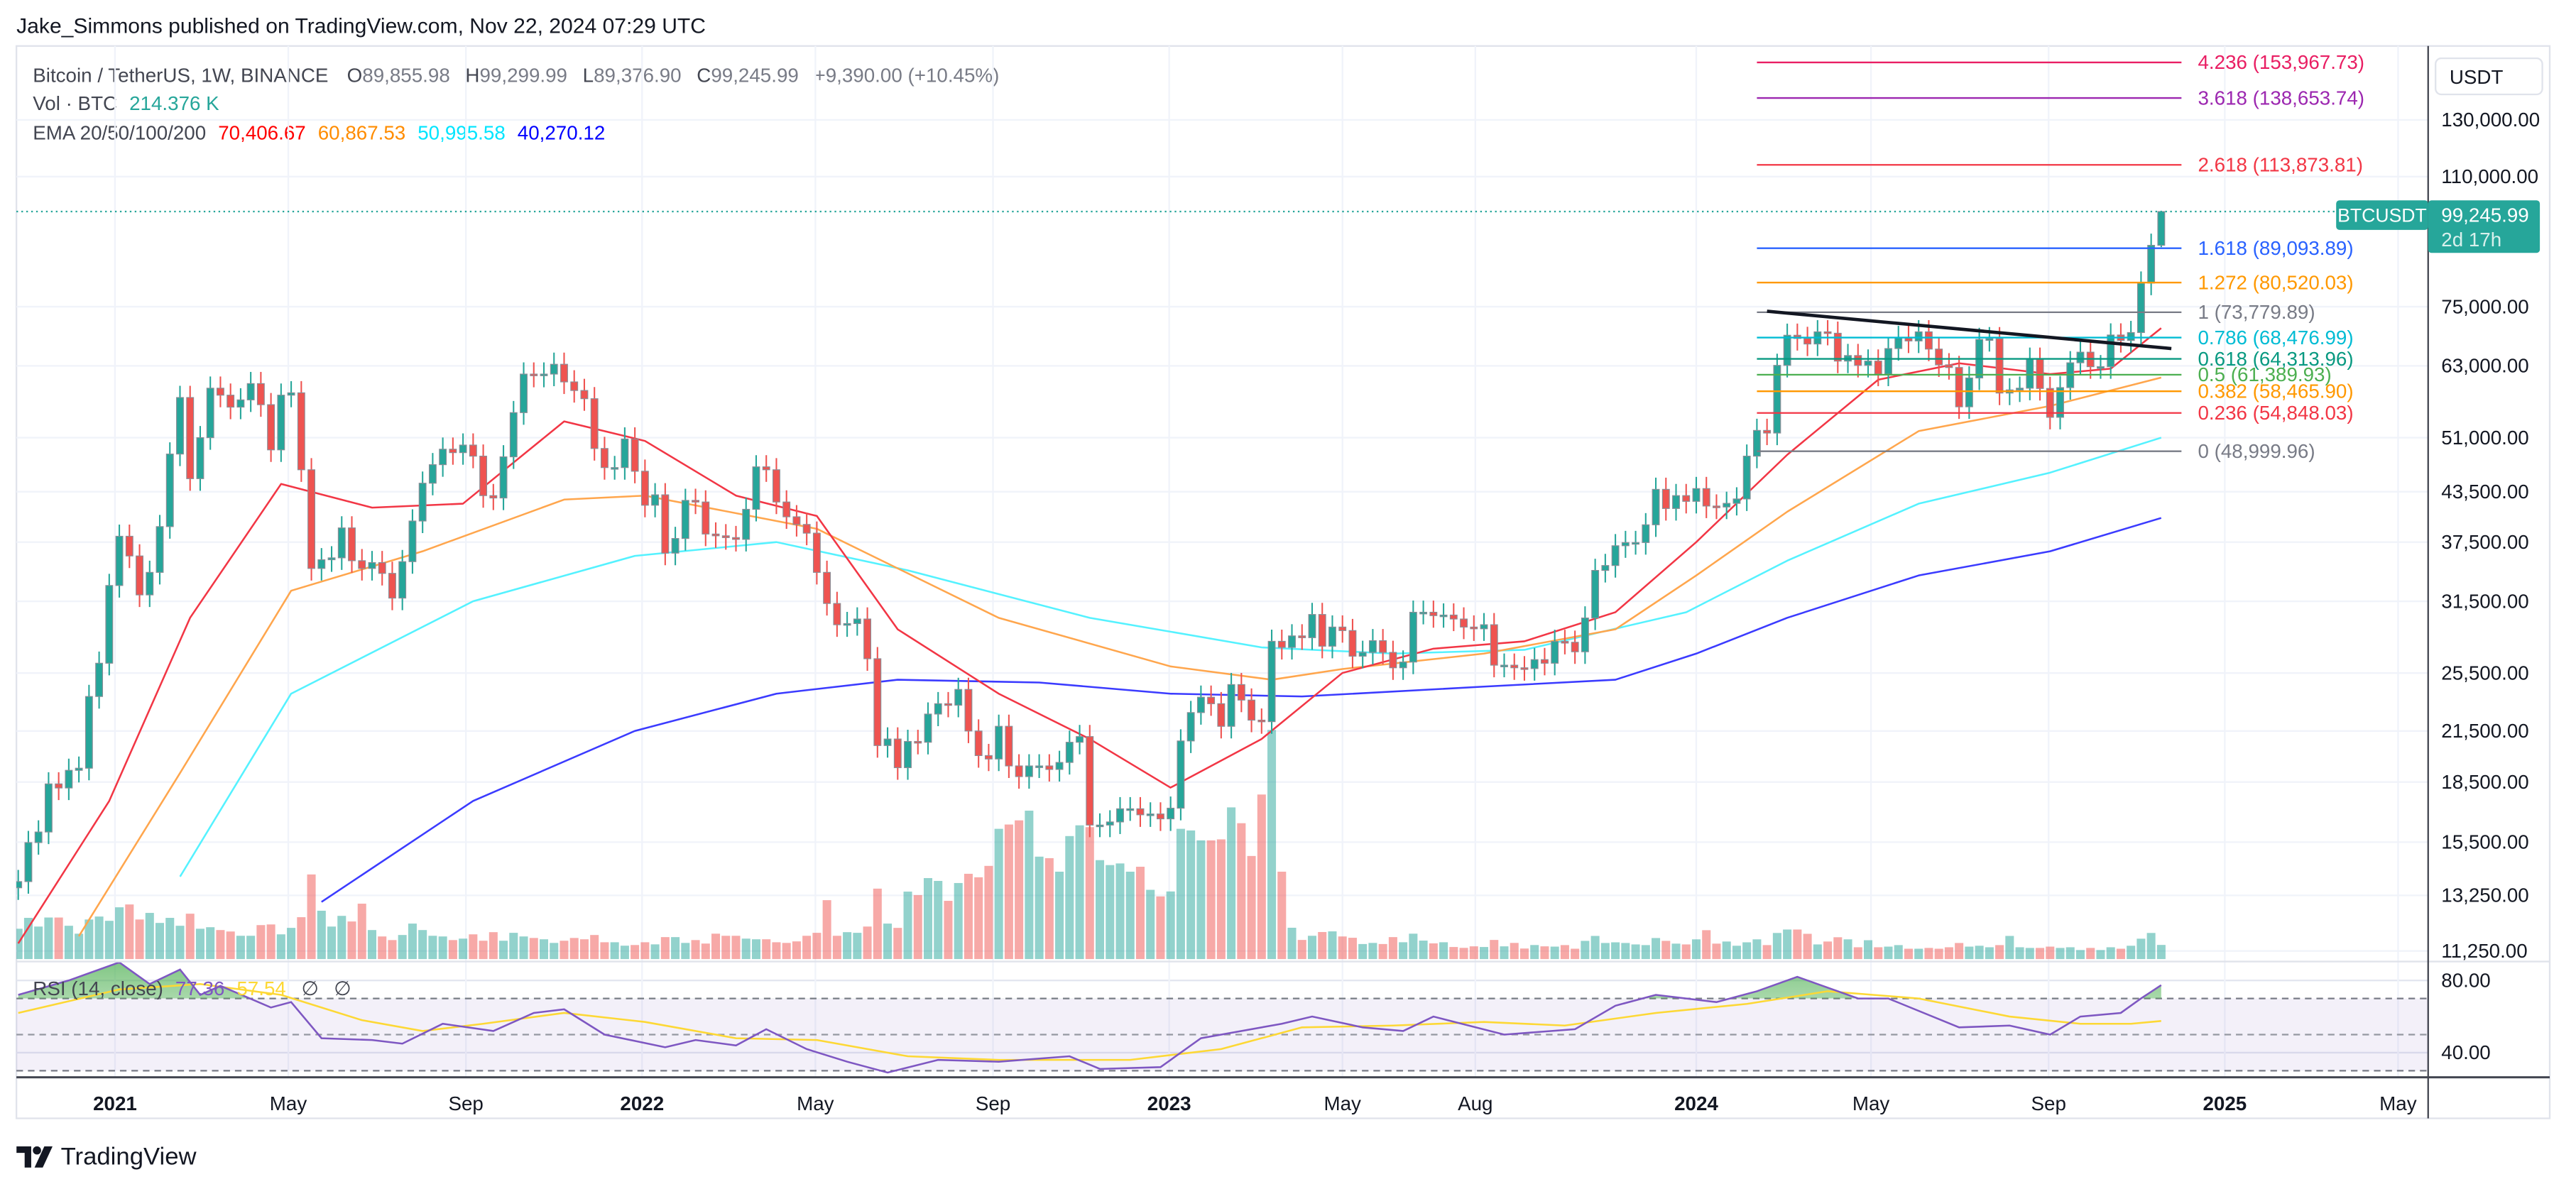 This screenshot has width=2576, height=1189. Describe the element at coordinates (1169, 1103) in the screenshot. I see `time-tick-label: 2023` at that location.